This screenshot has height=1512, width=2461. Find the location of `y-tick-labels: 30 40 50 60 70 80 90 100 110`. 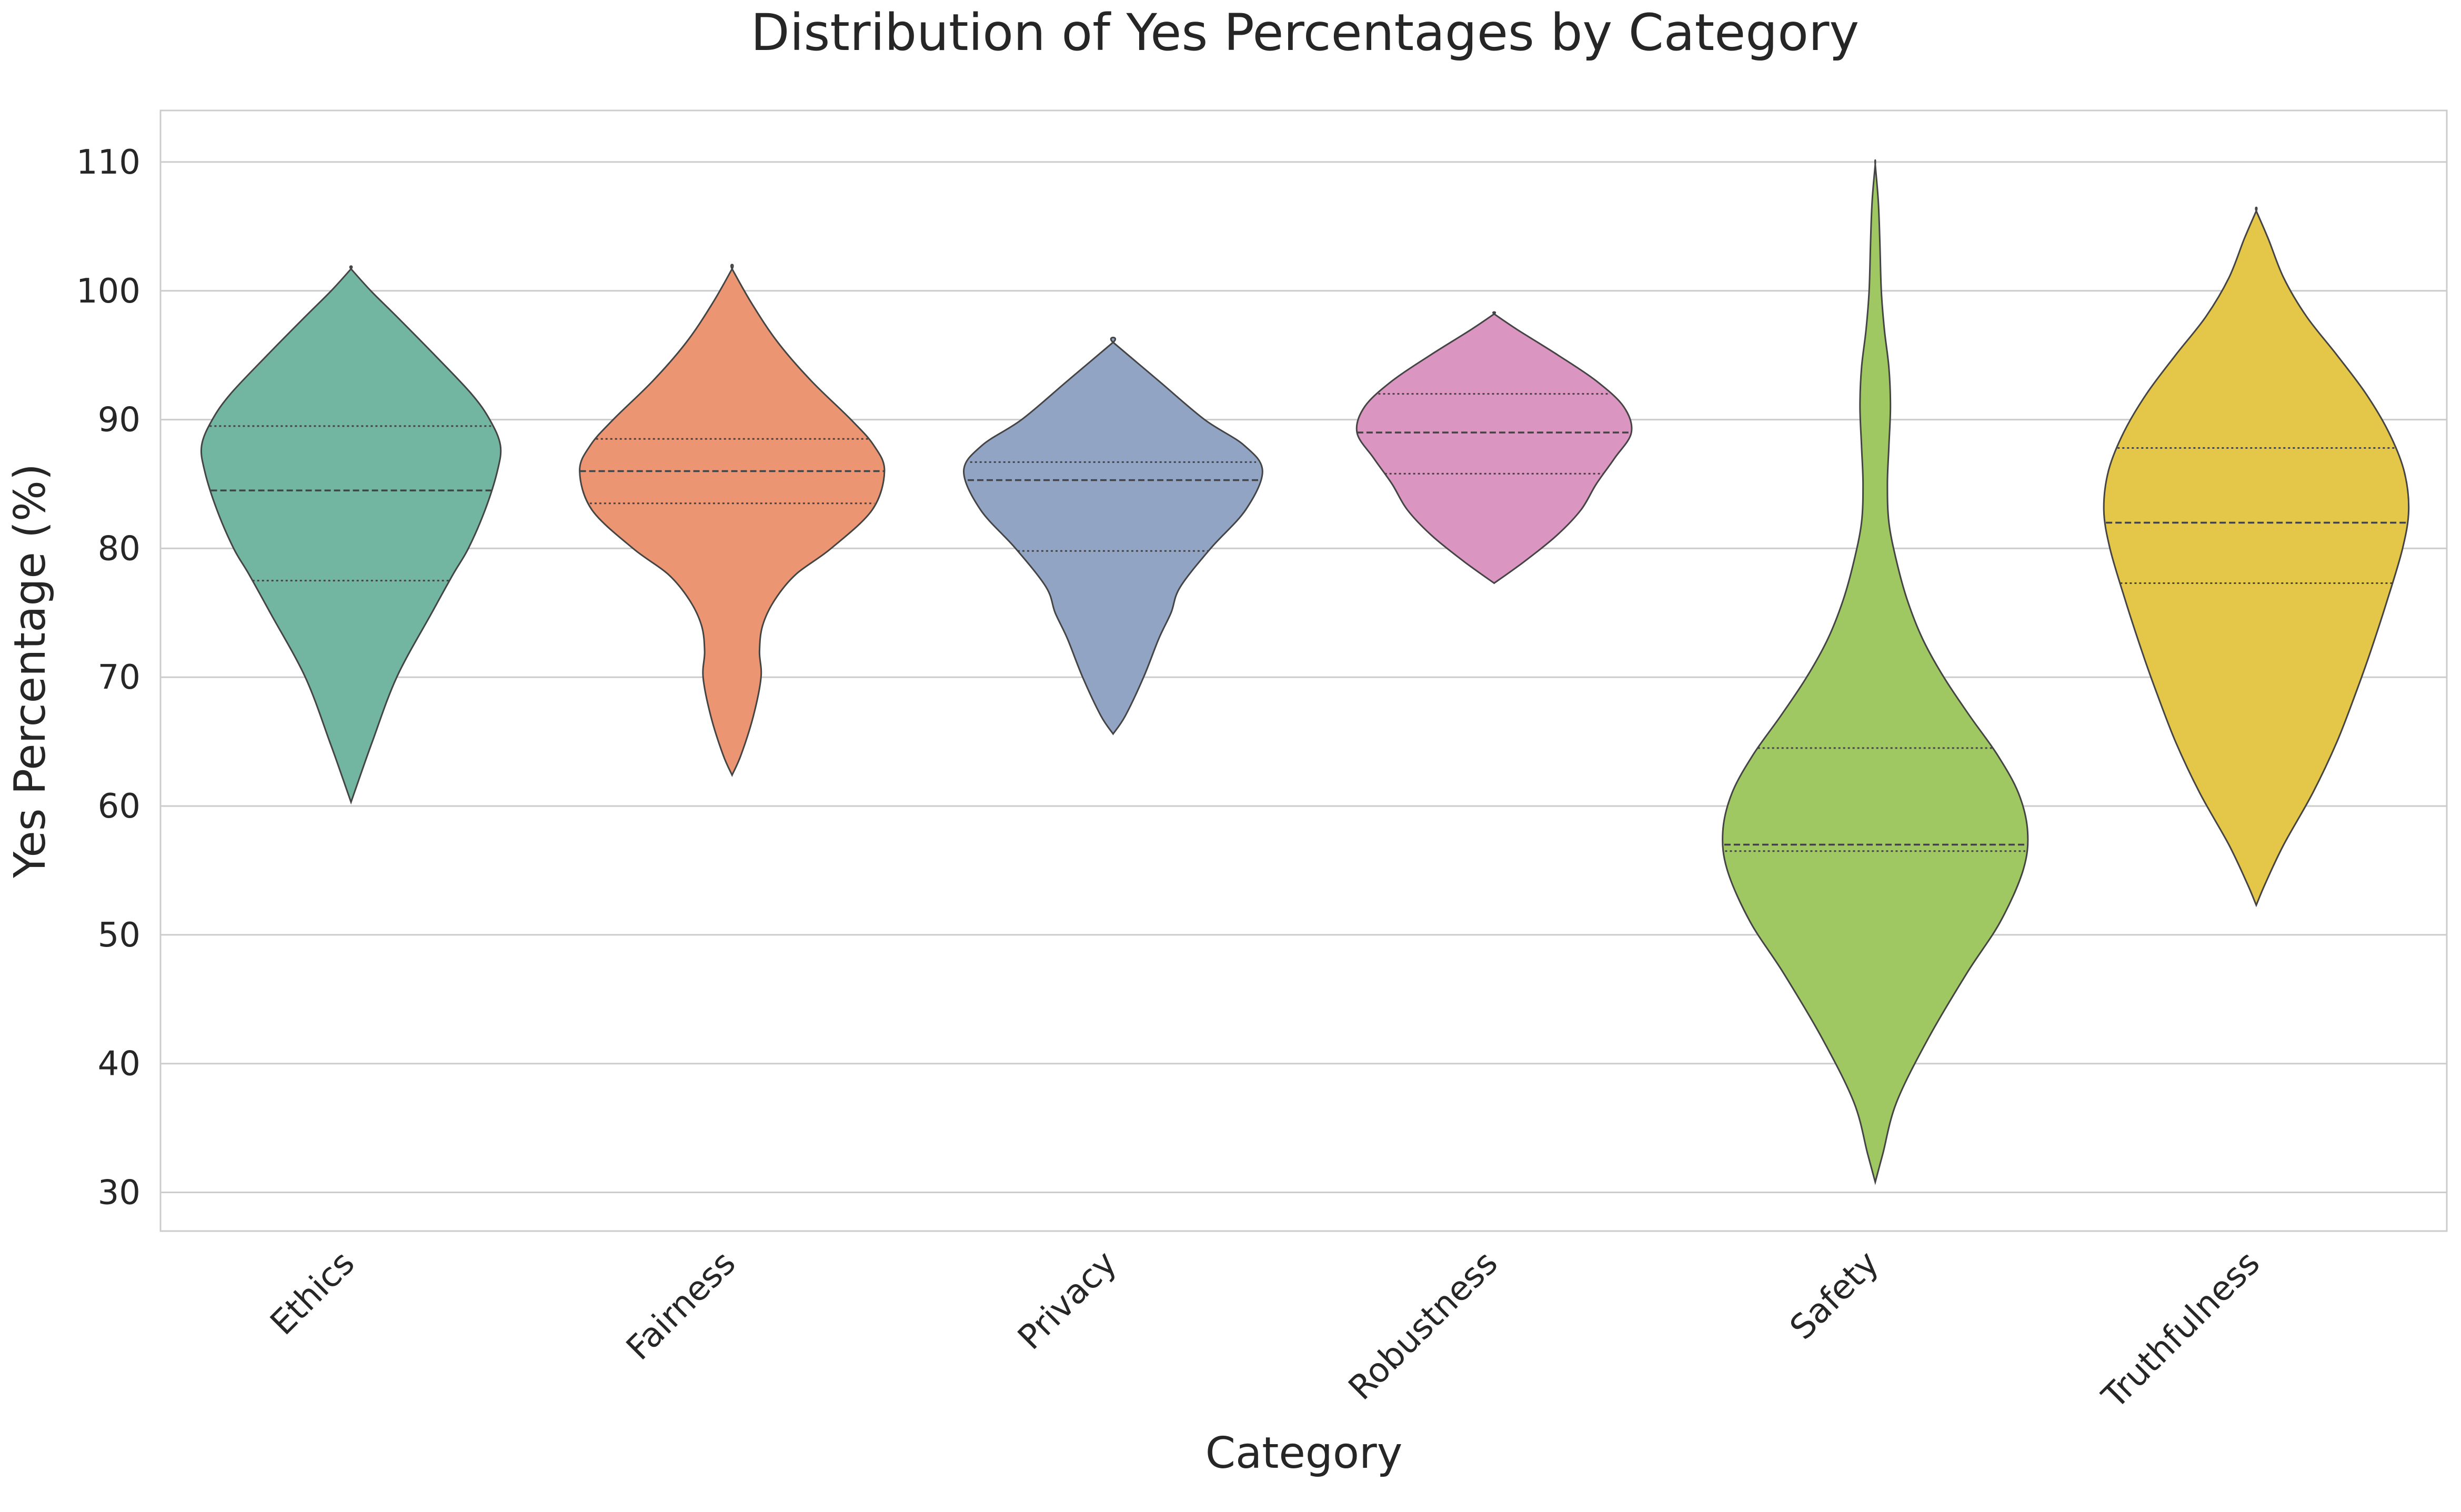

y-tick-labels: 30 40 50 60 70 80 90 100 110 is located at coordinates (108, 678).